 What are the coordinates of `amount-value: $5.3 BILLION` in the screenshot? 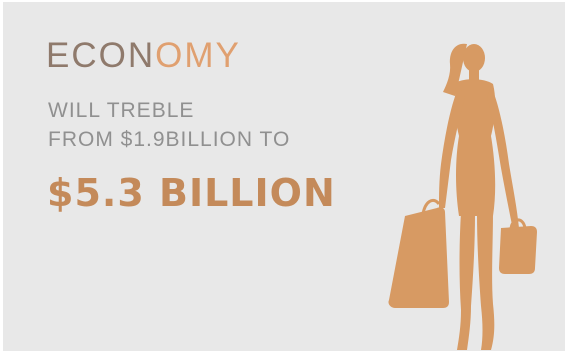 It's located at (191, 193).